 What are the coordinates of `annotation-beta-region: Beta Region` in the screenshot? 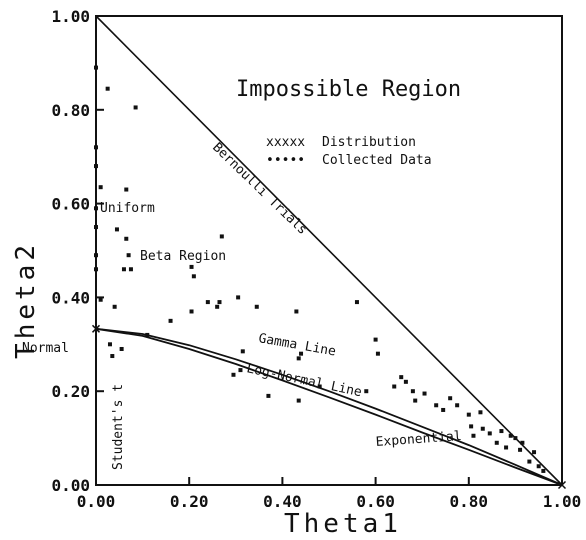 It's located at (183, 256).